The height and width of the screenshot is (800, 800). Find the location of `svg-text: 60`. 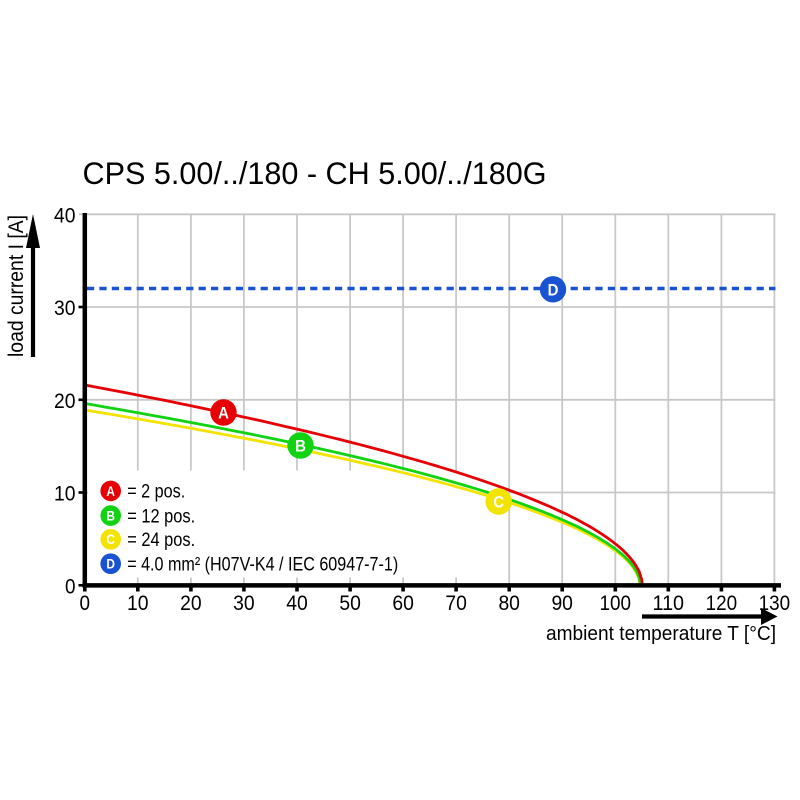

svg-text: 60 is located at coordinates (403, 603).